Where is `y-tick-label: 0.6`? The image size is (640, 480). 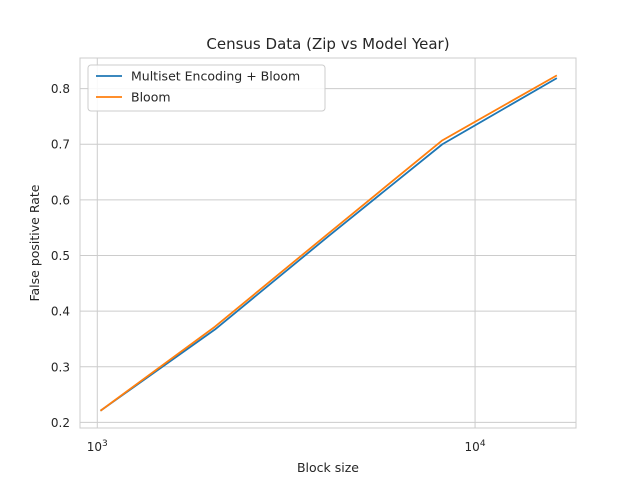
y-tick-label: 0.6 is located at coordinates (60, 200).